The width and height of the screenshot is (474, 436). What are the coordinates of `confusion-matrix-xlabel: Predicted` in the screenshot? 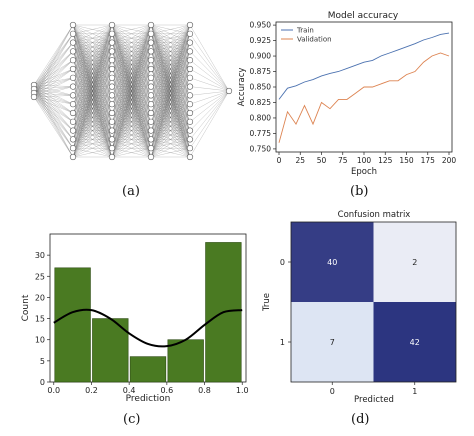 It's located at (374, 400).